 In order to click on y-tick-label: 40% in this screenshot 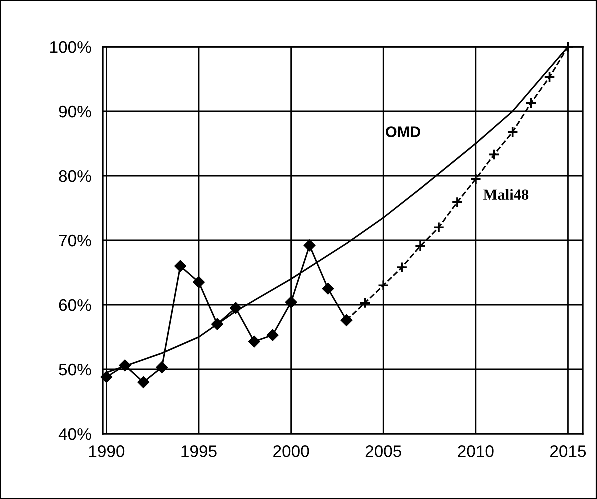, I will do `click(75, 434)`.